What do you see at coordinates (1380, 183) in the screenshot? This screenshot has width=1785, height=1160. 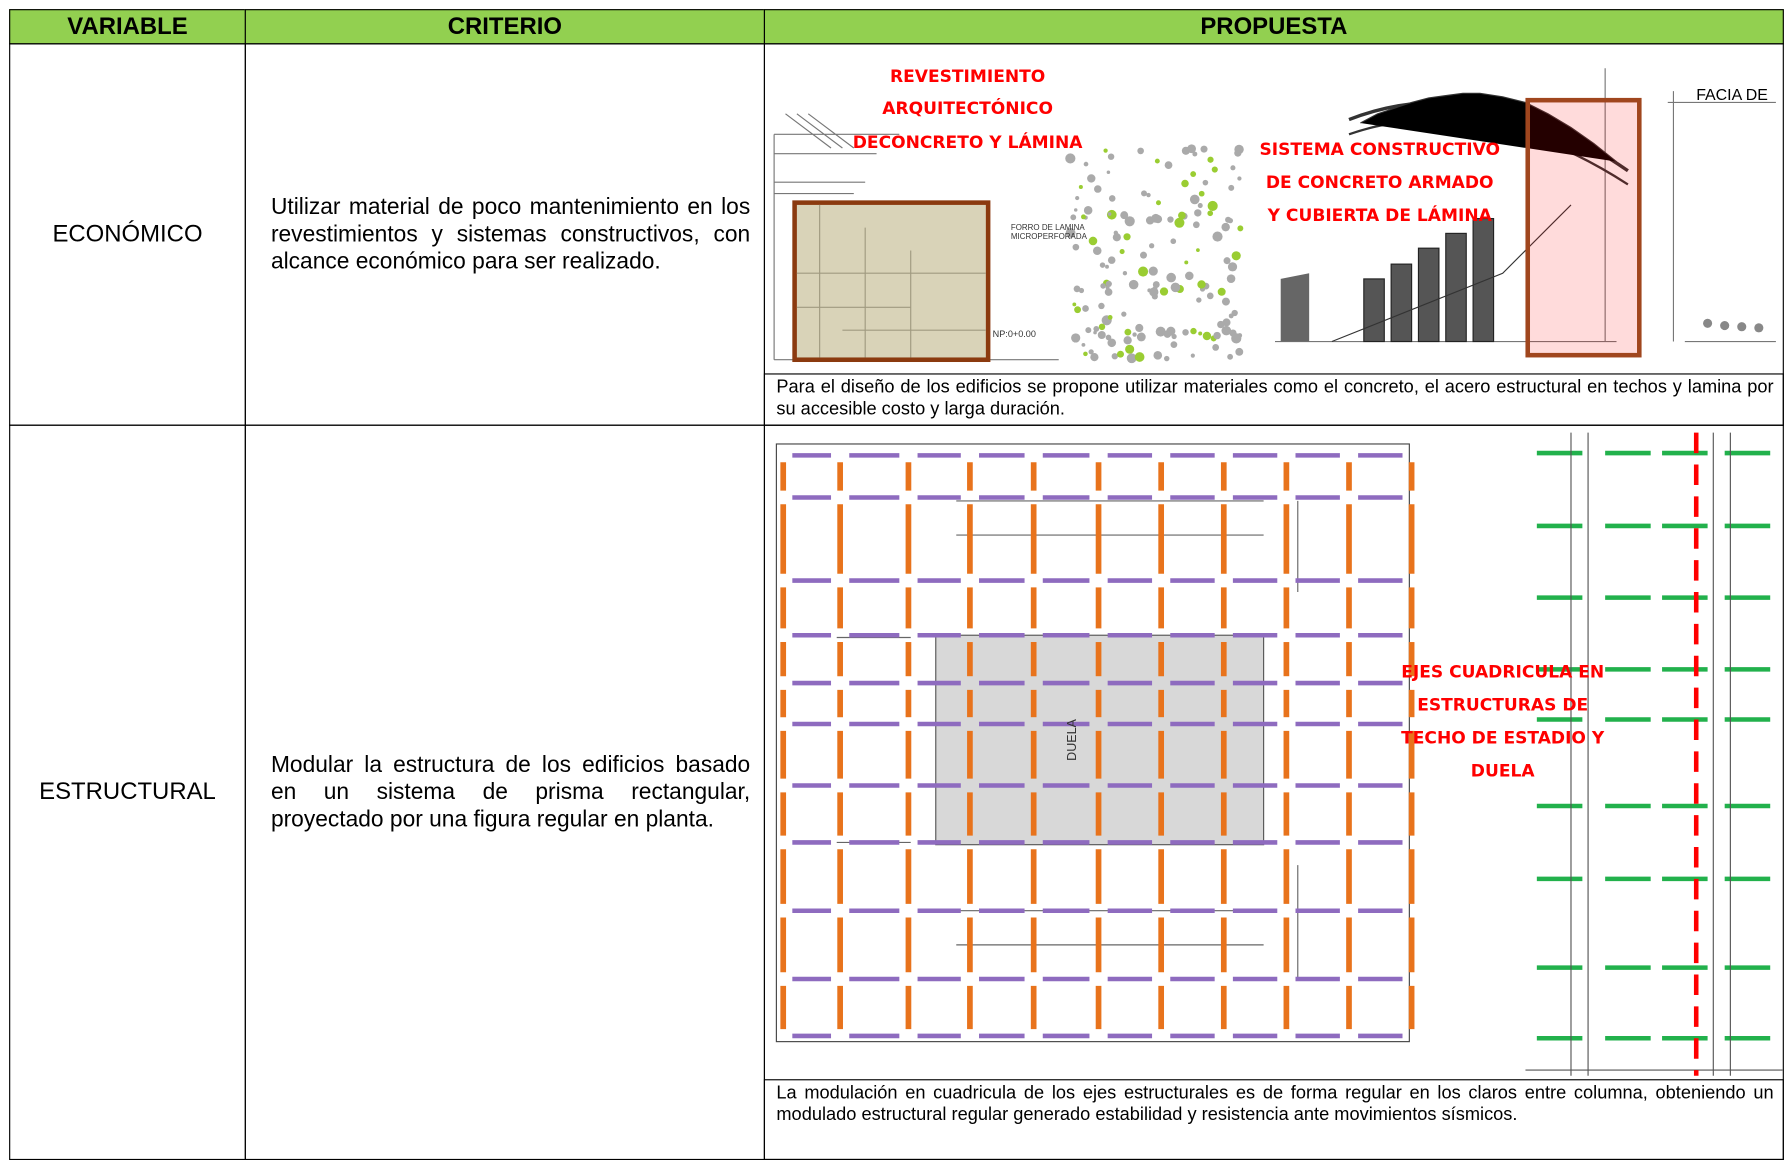 I see `image-label: DE CONCRETO ARMADO` at bounding box center [1380, 183].